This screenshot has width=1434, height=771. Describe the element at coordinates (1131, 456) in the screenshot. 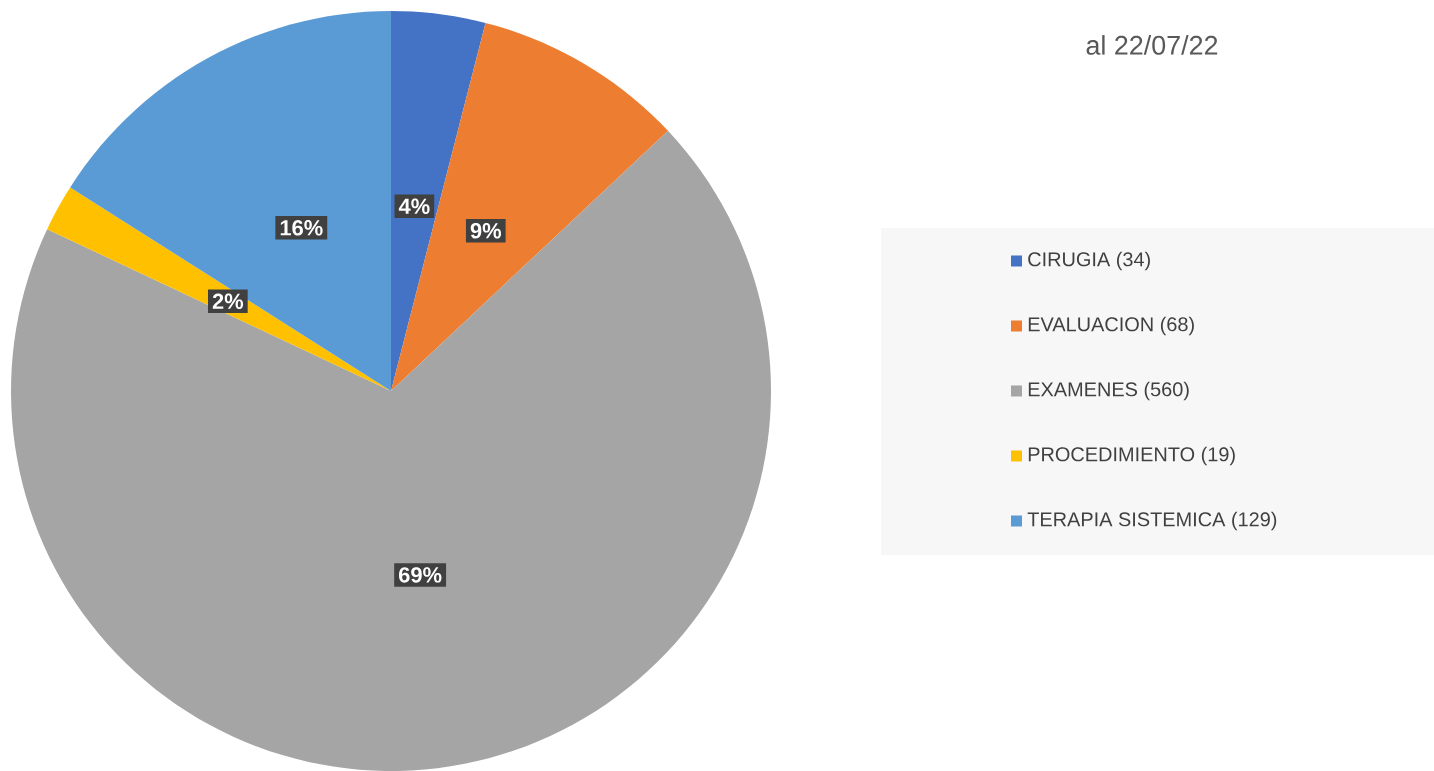

I see `legend-label: PROCEDIMIENTO (19)` at that location.